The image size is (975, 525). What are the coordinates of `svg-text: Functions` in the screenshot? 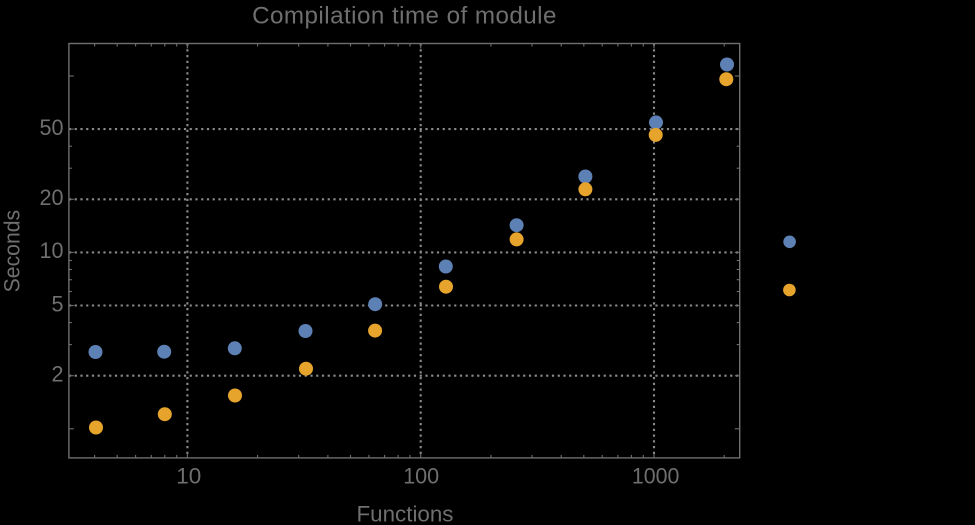 It's located at (405, 513).